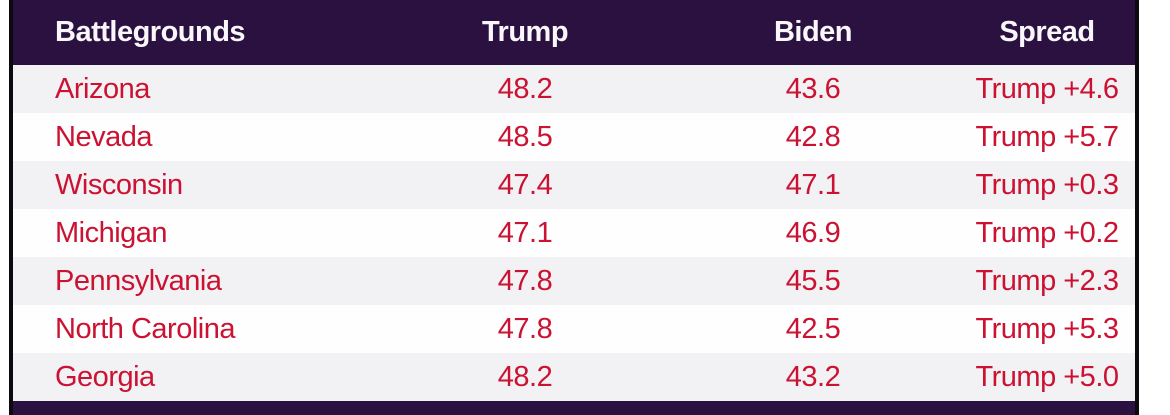 Image resolution: width=1170 pixels, height=415 pixels. Describe the element at coordinates (150, 32) in the screenshot. I see `column-header-battlegrounds: Battlegrounds` at that location.